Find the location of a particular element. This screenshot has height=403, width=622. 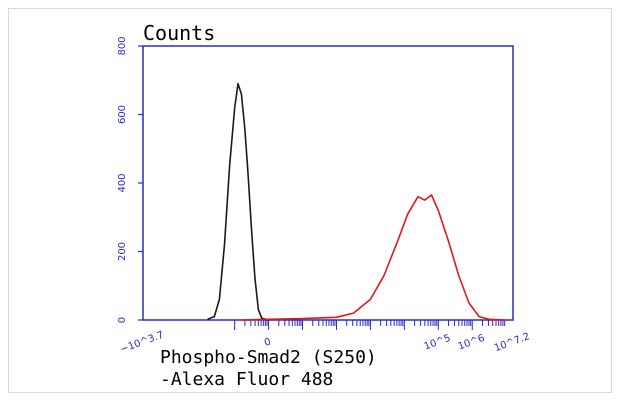

x-tick-label: 0 is located at coordinates (268, 342).